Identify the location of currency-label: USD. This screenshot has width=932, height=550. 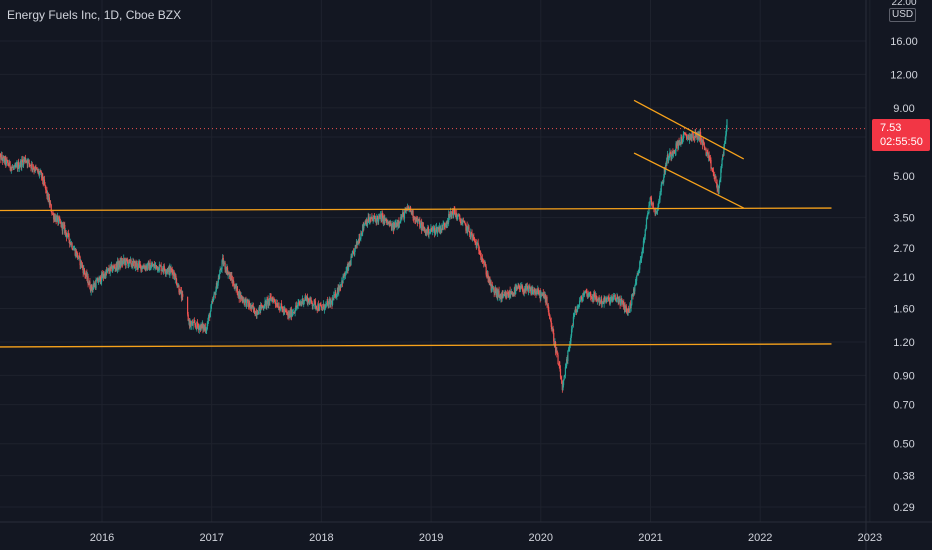
(903, 15).